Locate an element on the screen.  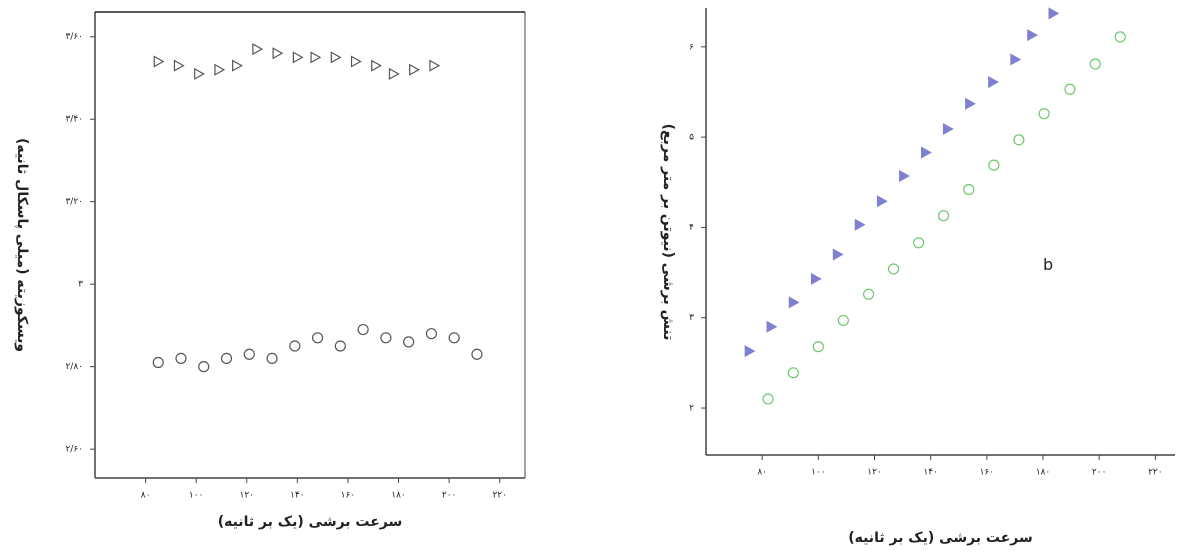
y-tick-label: ۲ is located at coordinates (691, 409).